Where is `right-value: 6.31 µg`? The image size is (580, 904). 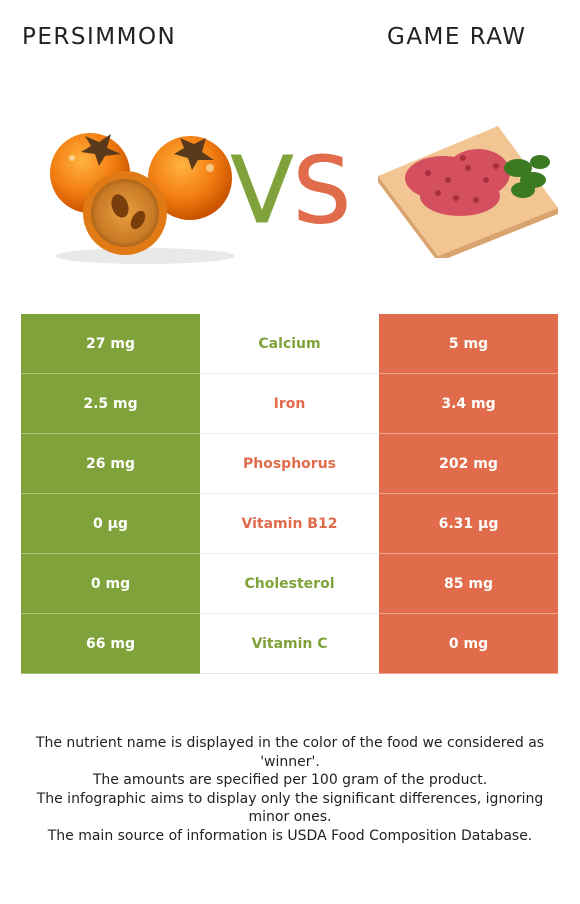 right-value: 6.31 µg is located at coordinates (468, 523).